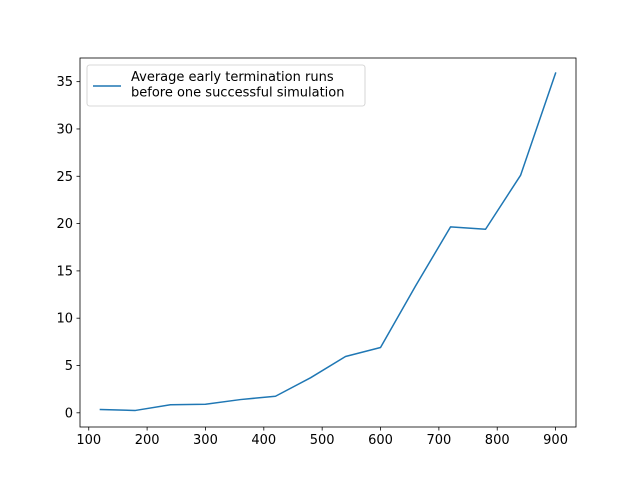 The width and height of the screenshot is (640, 484). What do you see at coordinates (438, 440) in the screenshot?
I see `x-tick-label: 700` at bounding box center [438, 440].